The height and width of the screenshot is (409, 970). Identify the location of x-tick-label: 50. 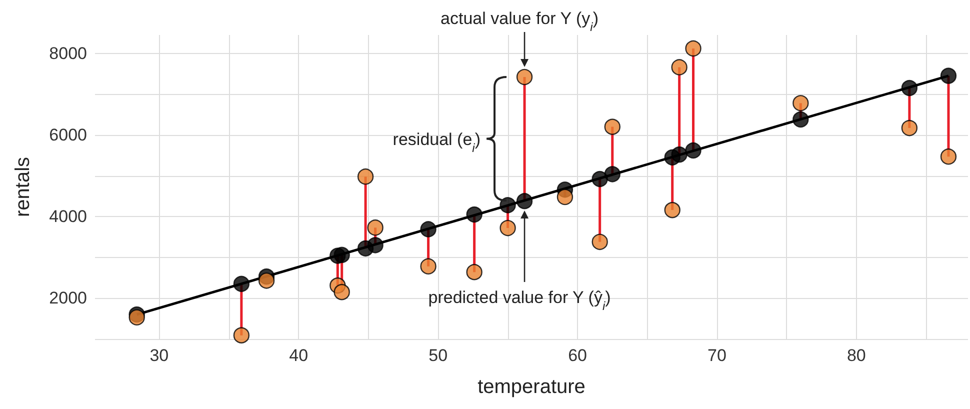
(438, 355).